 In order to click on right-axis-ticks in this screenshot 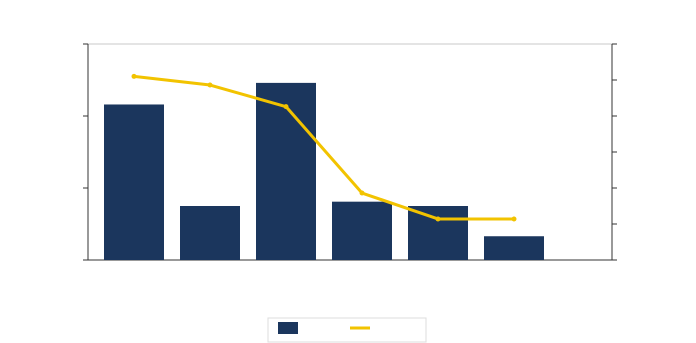, I will do `click(614, 152)`.